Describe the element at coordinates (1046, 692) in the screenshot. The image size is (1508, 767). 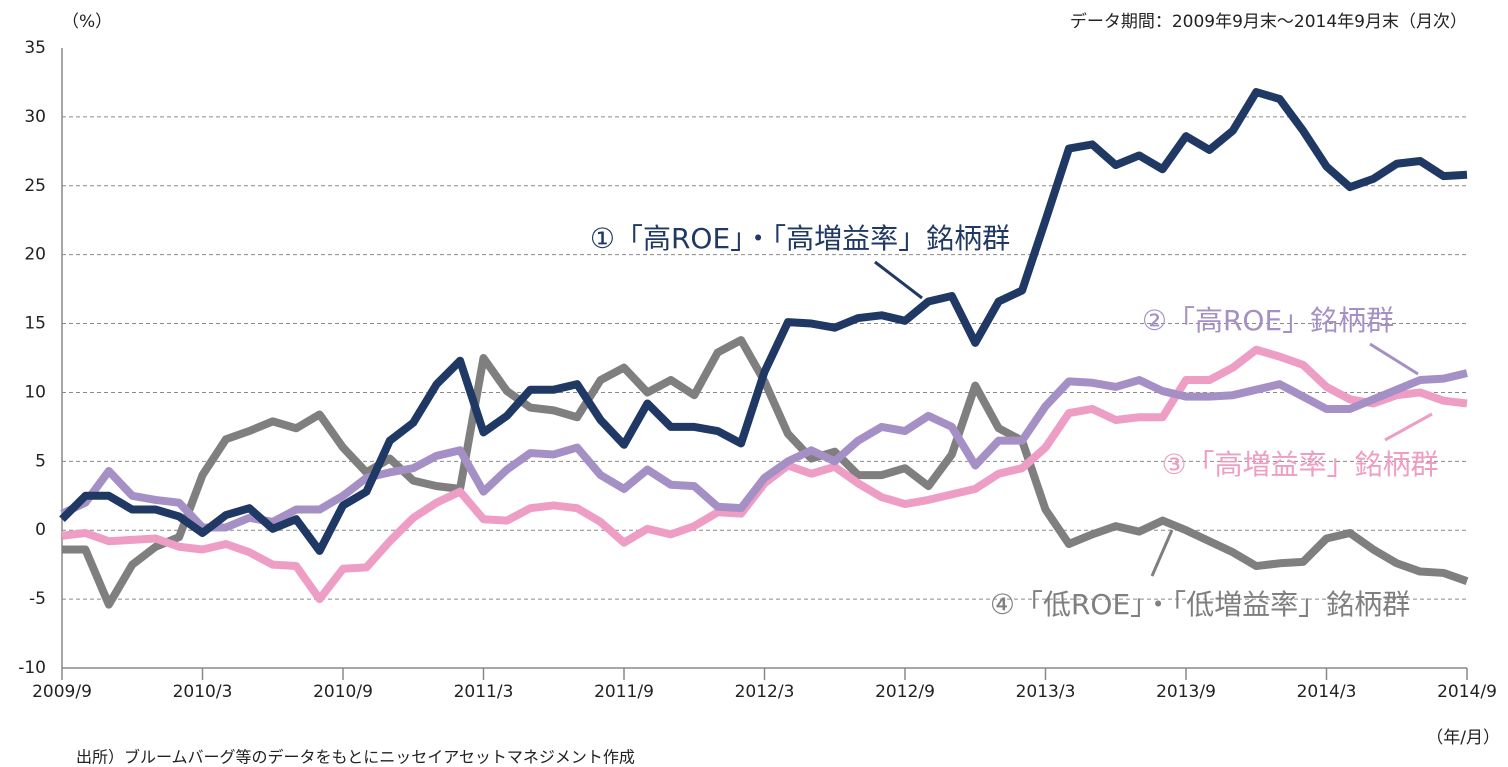
I see `x-tick-label: 2013/3` at that location.